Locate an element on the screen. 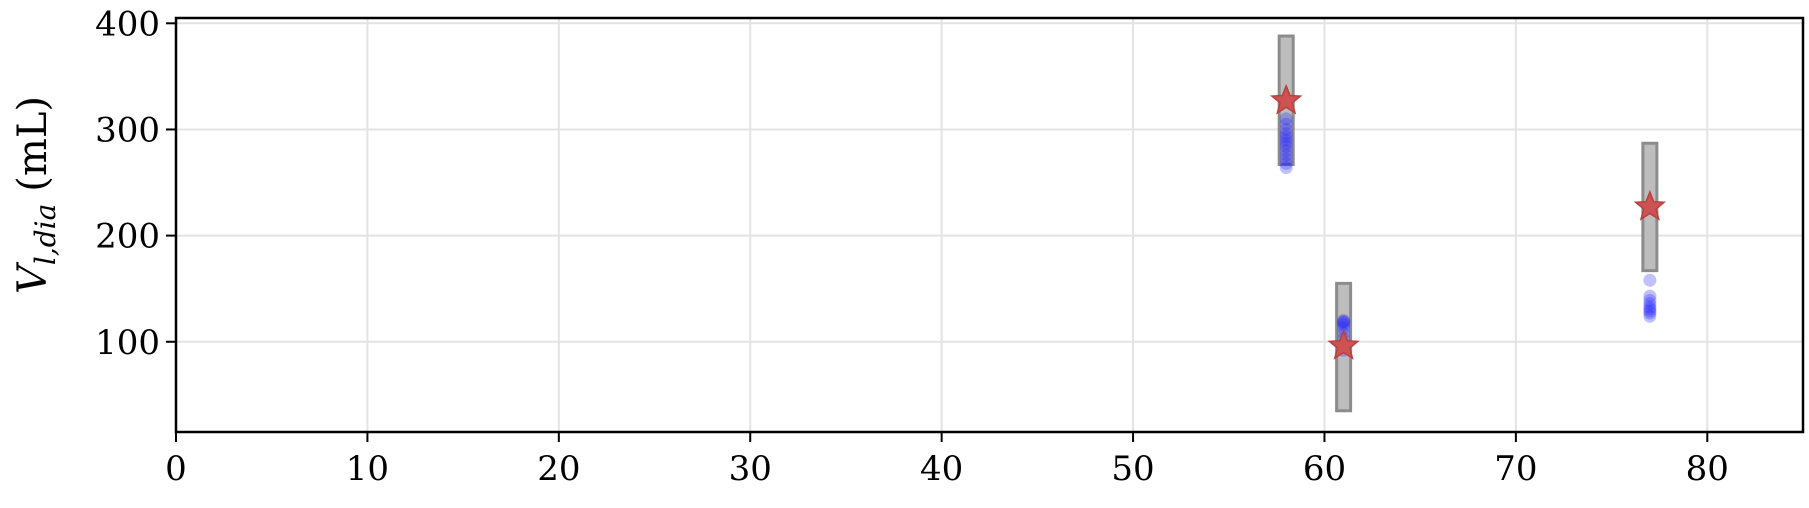 The image size is (1809, 508). y-tick-label: 100 is located at coordinates (127, 343).